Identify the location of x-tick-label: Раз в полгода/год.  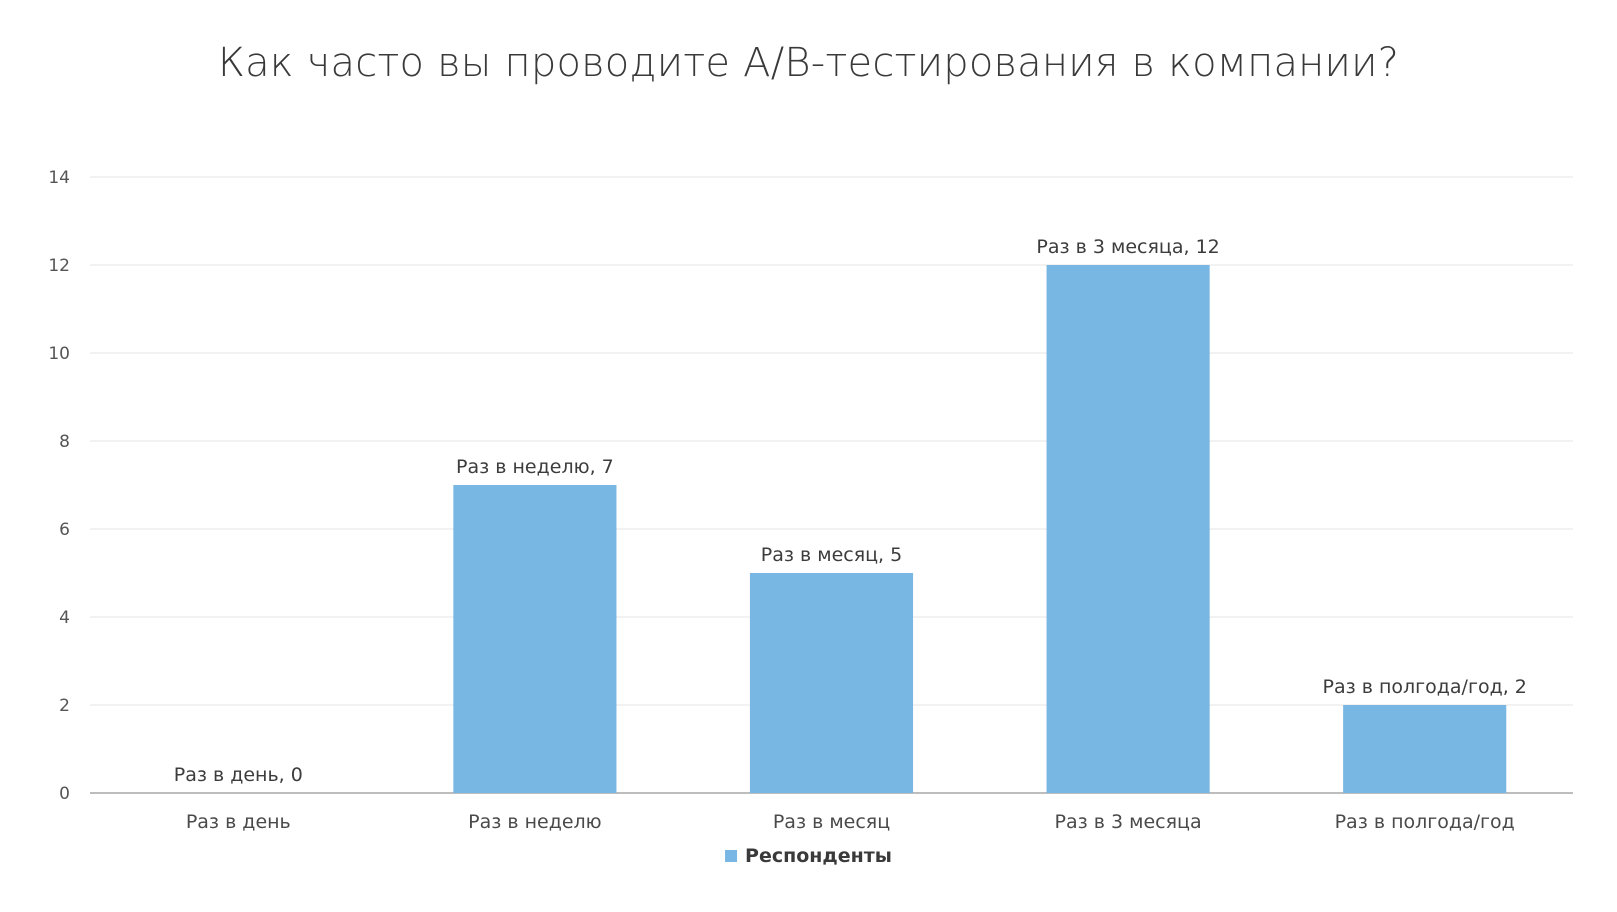
(1425, 822).